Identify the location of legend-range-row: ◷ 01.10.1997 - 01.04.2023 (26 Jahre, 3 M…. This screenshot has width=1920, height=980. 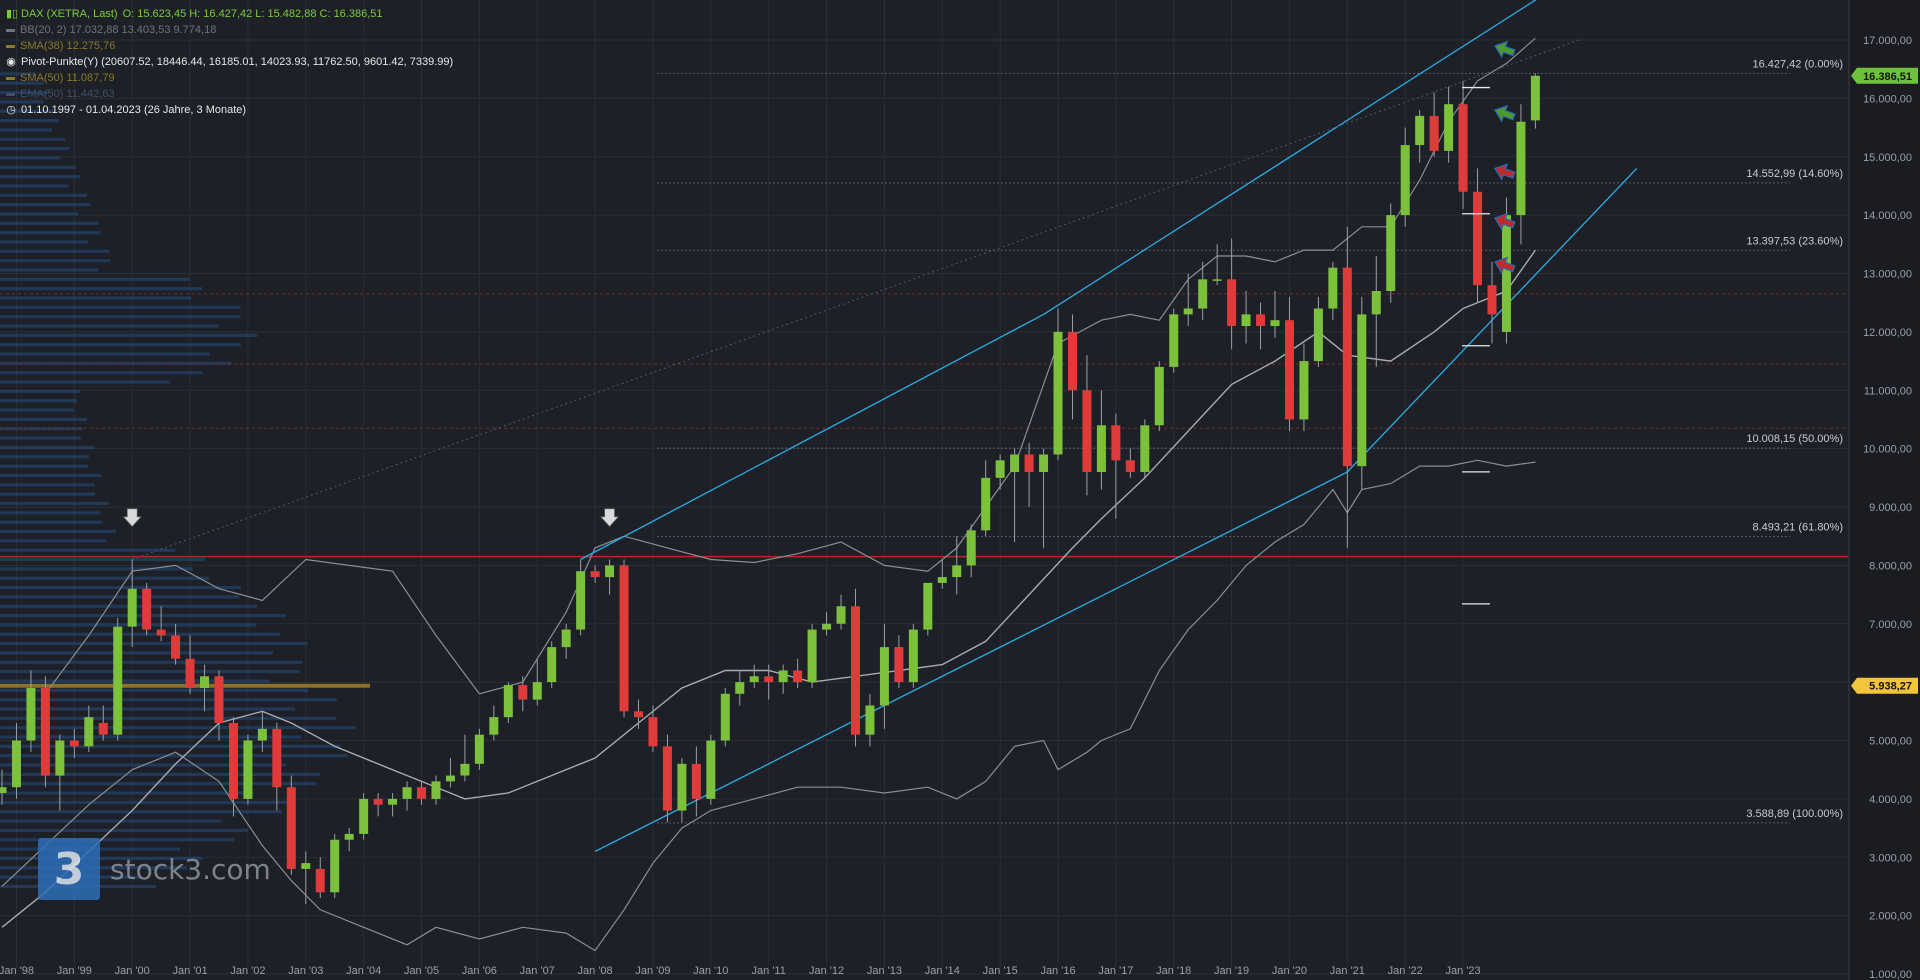
(229, 110).